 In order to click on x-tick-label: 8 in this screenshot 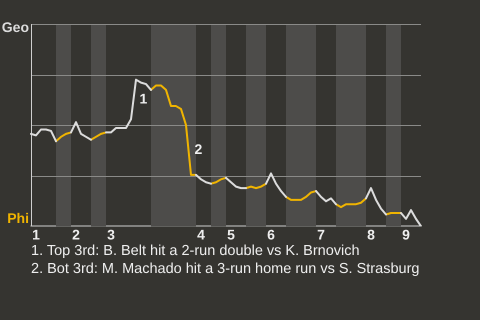, I will do `click(371, 234)`.